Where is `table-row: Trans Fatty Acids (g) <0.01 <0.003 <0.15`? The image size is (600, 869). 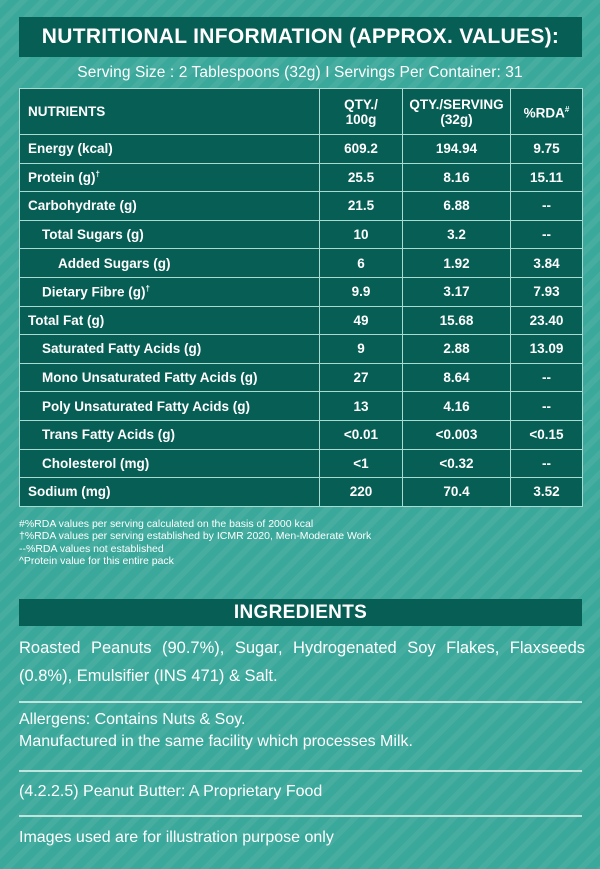 table-row: Trans Fatty Acids (g) <0.01 <0.003 <0.15 is located at coordinates (301, 434).